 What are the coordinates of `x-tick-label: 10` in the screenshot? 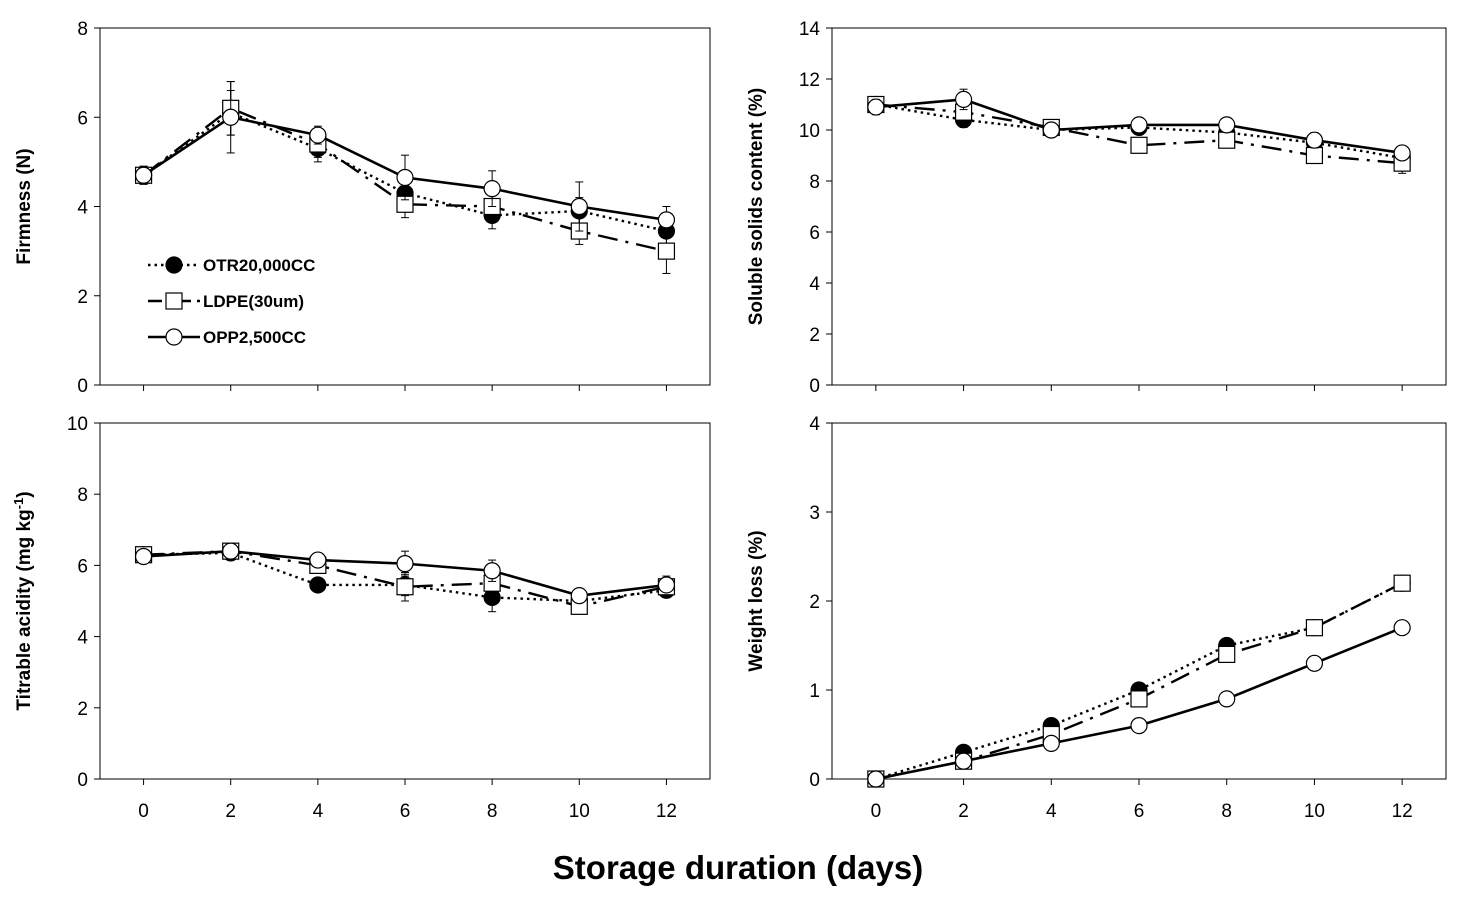 It's located at (579, 811).